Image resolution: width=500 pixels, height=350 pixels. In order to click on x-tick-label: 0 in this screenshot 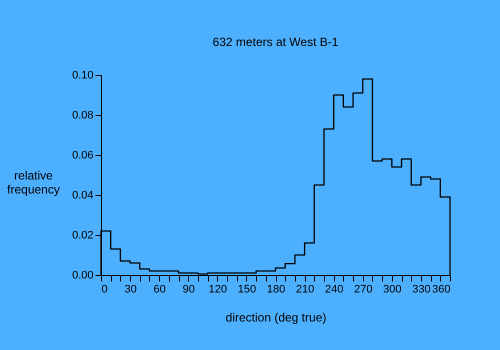, I will do `click(105, 290)`.